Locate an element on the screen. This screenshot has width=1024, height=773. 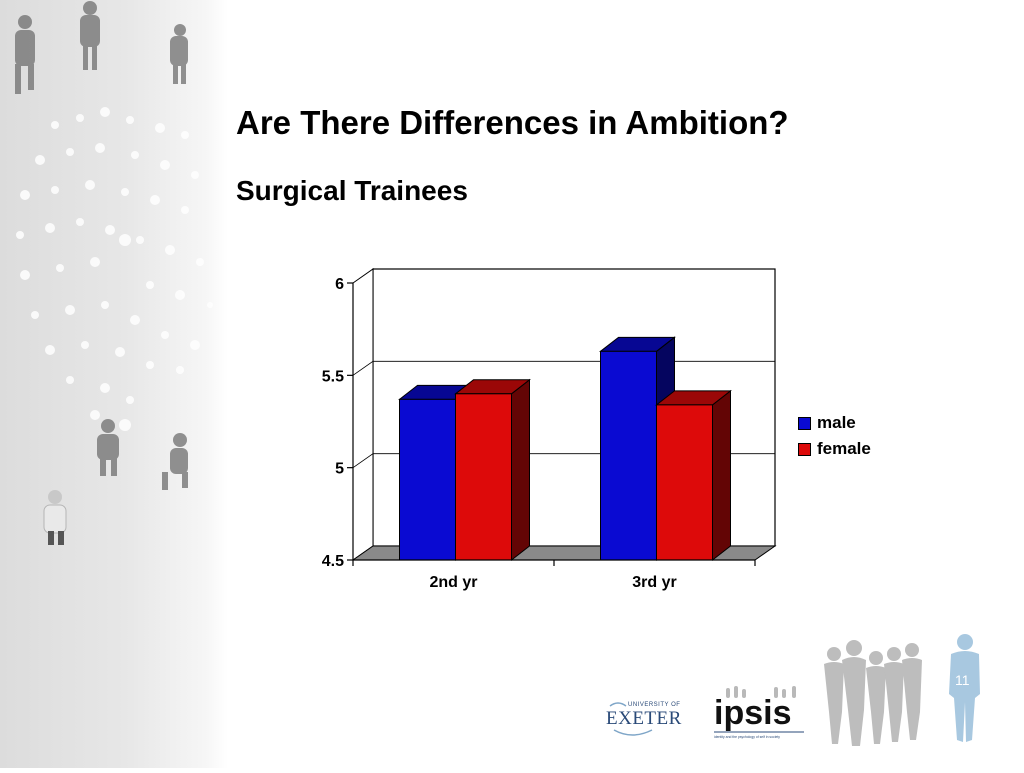
legend-item-male: male is located at coordinates (834, 423).